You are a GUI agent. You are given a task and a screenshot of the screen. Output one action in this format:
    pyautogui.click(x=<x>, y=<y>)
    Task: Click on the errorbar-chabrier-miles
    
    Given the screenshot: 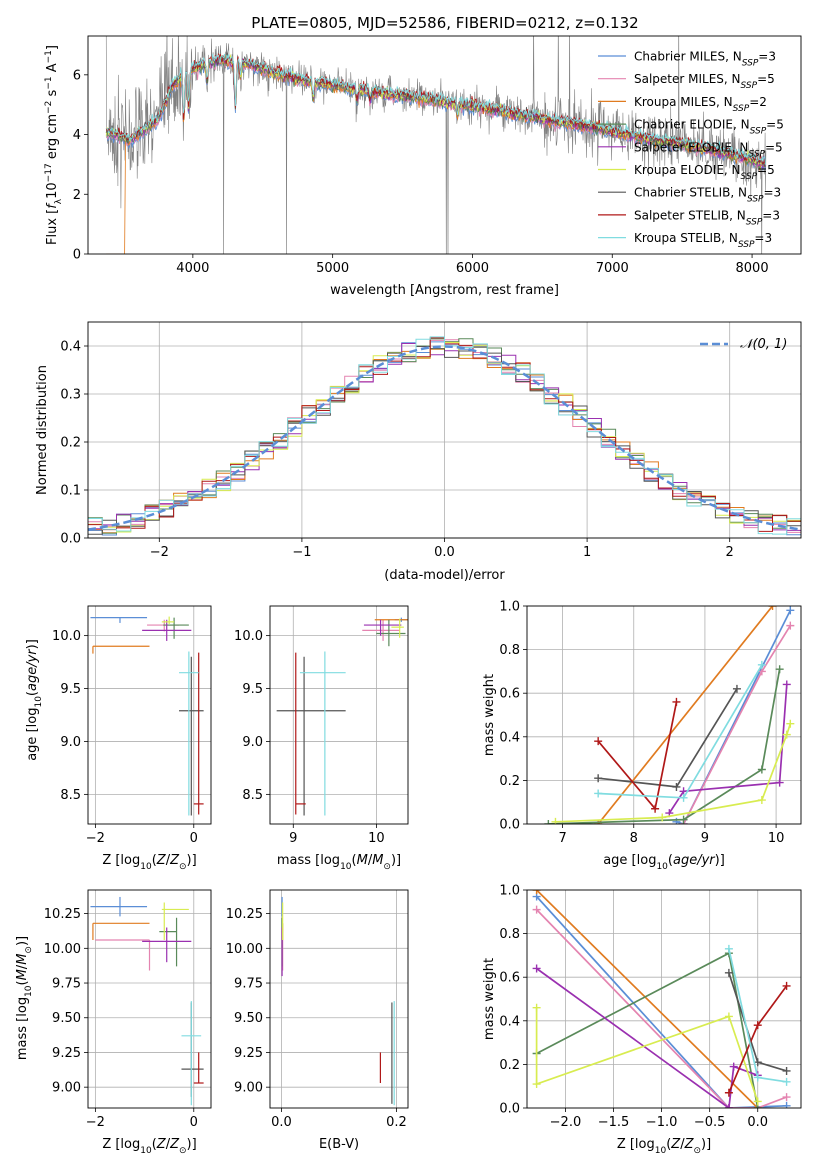 What is the action you would take?
    pyautogui.click(x=119, y=620)
    